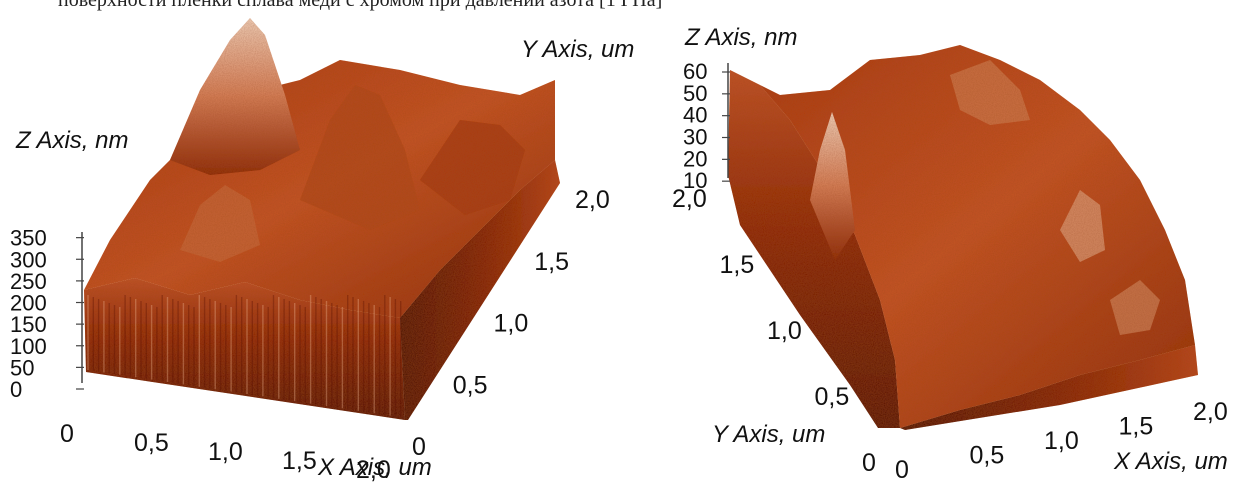  Describe the element at coordinates (740, 37) in the screenshot. I see `z-axis-title-right: Z Axis, nm` at that location.